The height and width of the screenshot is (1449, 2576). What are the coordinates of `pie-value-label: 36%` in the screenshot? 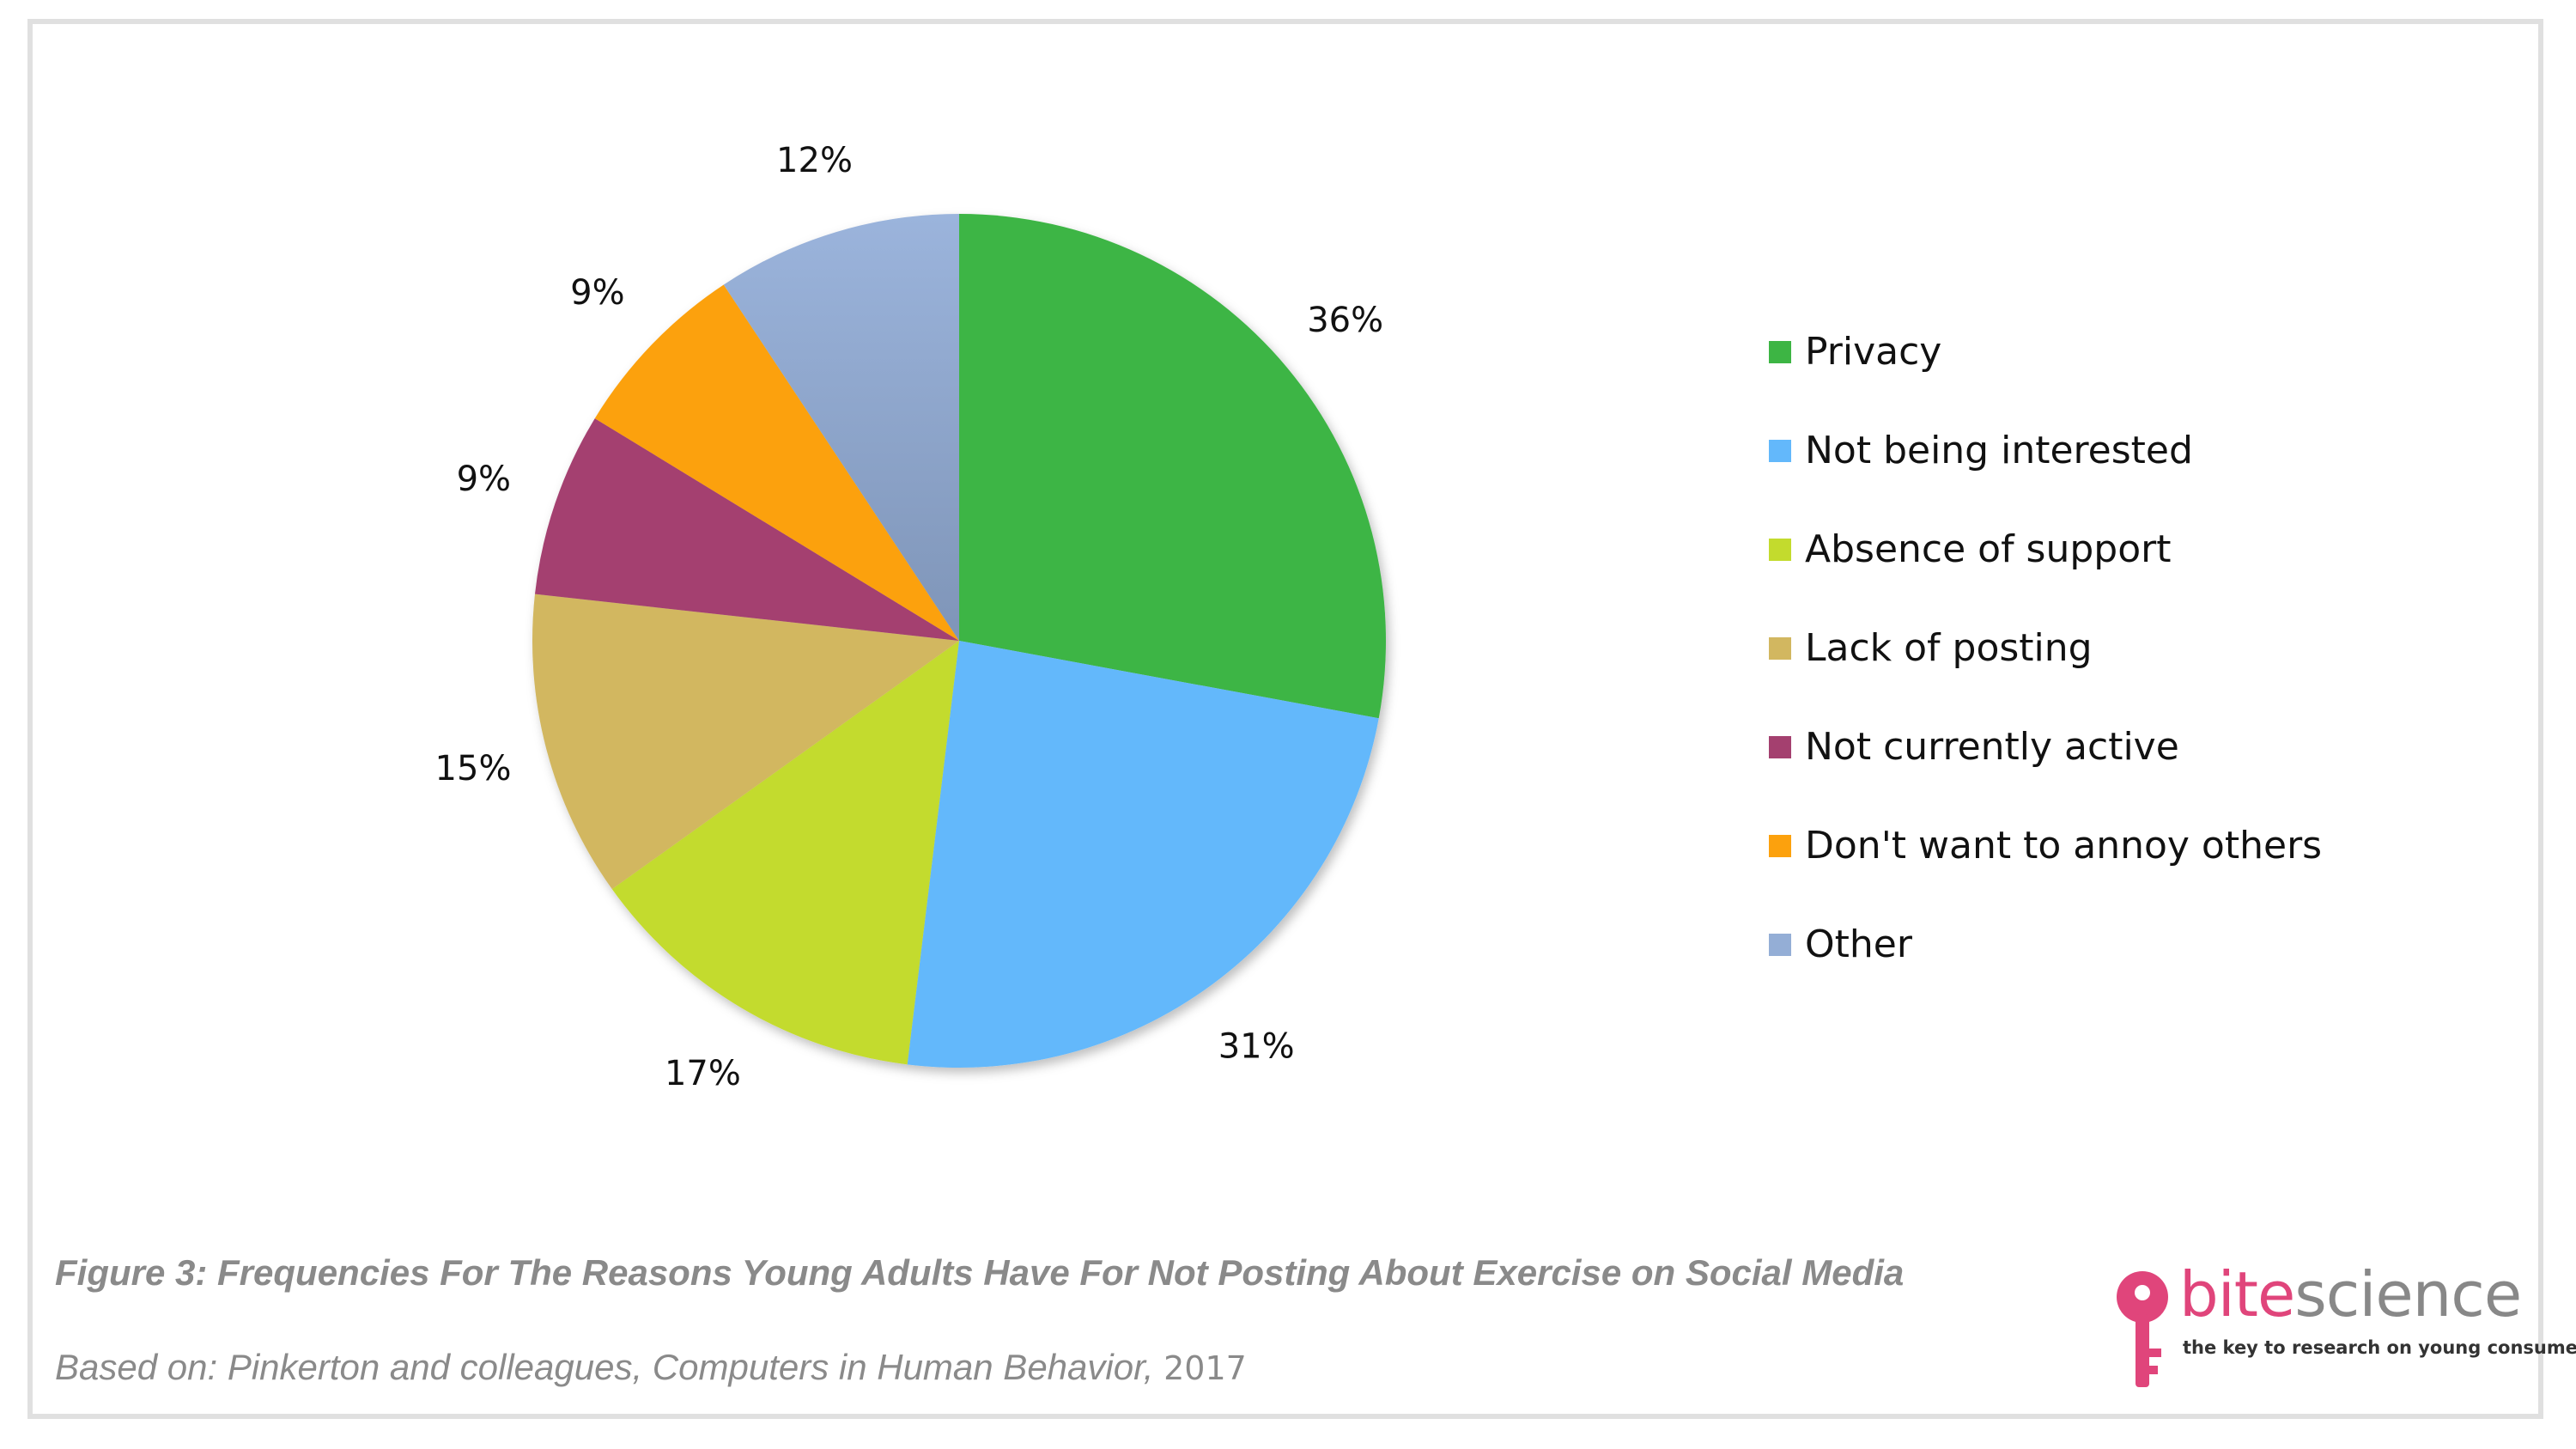 It's located at (1345, 320).